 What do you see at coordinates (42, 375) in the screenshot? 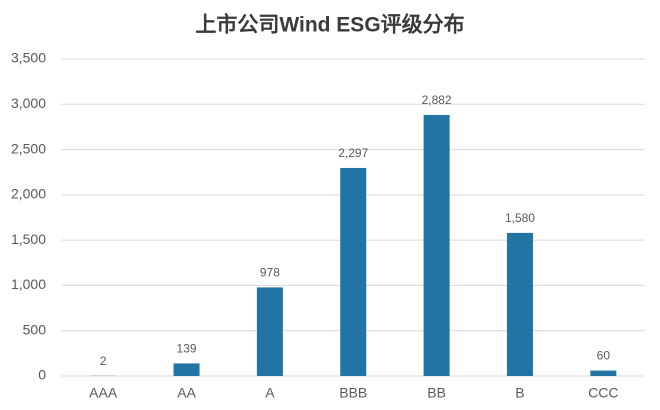
I see `y-tick-label: 0` at bounding box center [42, 375].